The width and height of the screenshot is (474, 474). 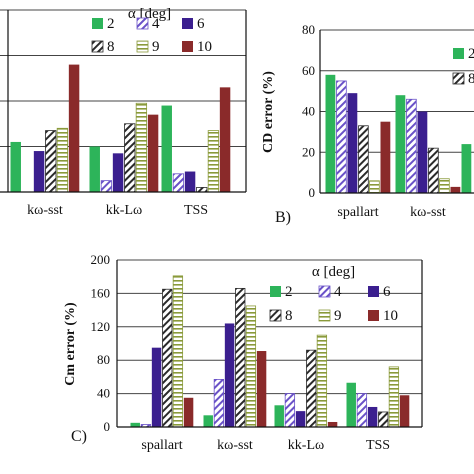 What do you see at coordinates (268, 112) in the screenshot?
I see `y-axis-title: CD error (%)` at bounding box center [268, 112].